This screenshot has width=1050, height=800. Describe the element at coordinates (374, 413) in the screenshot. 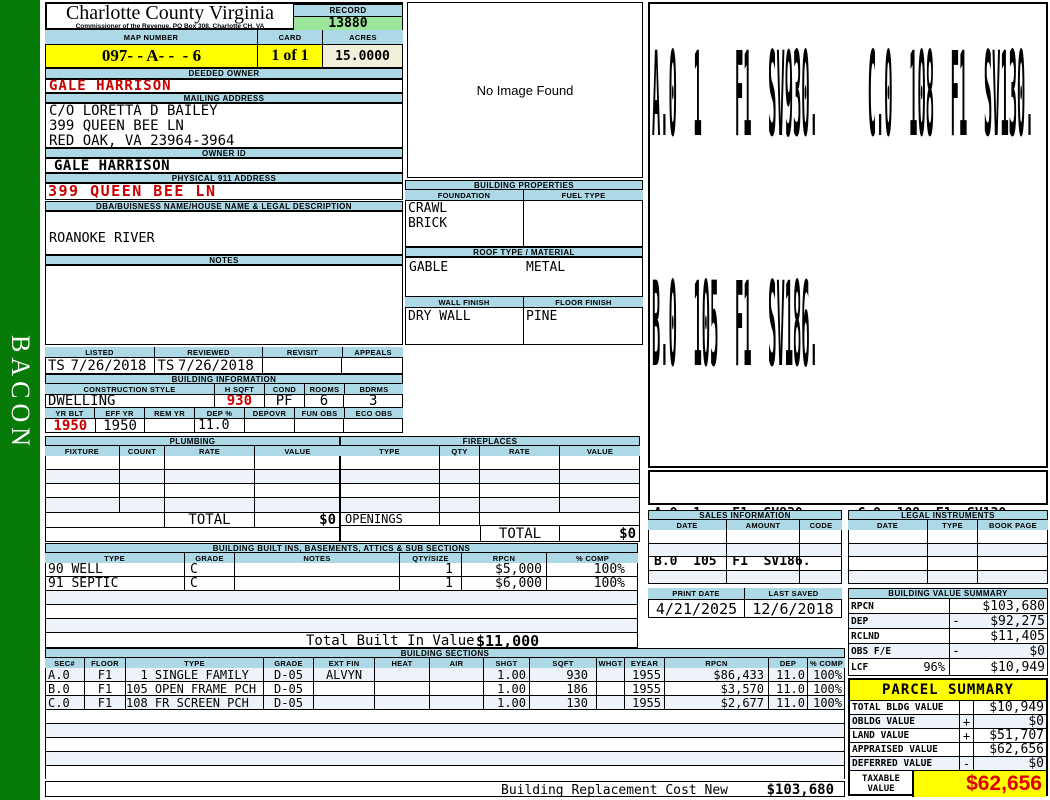

I see `ecoobs-label: ECO OBS` at that location.